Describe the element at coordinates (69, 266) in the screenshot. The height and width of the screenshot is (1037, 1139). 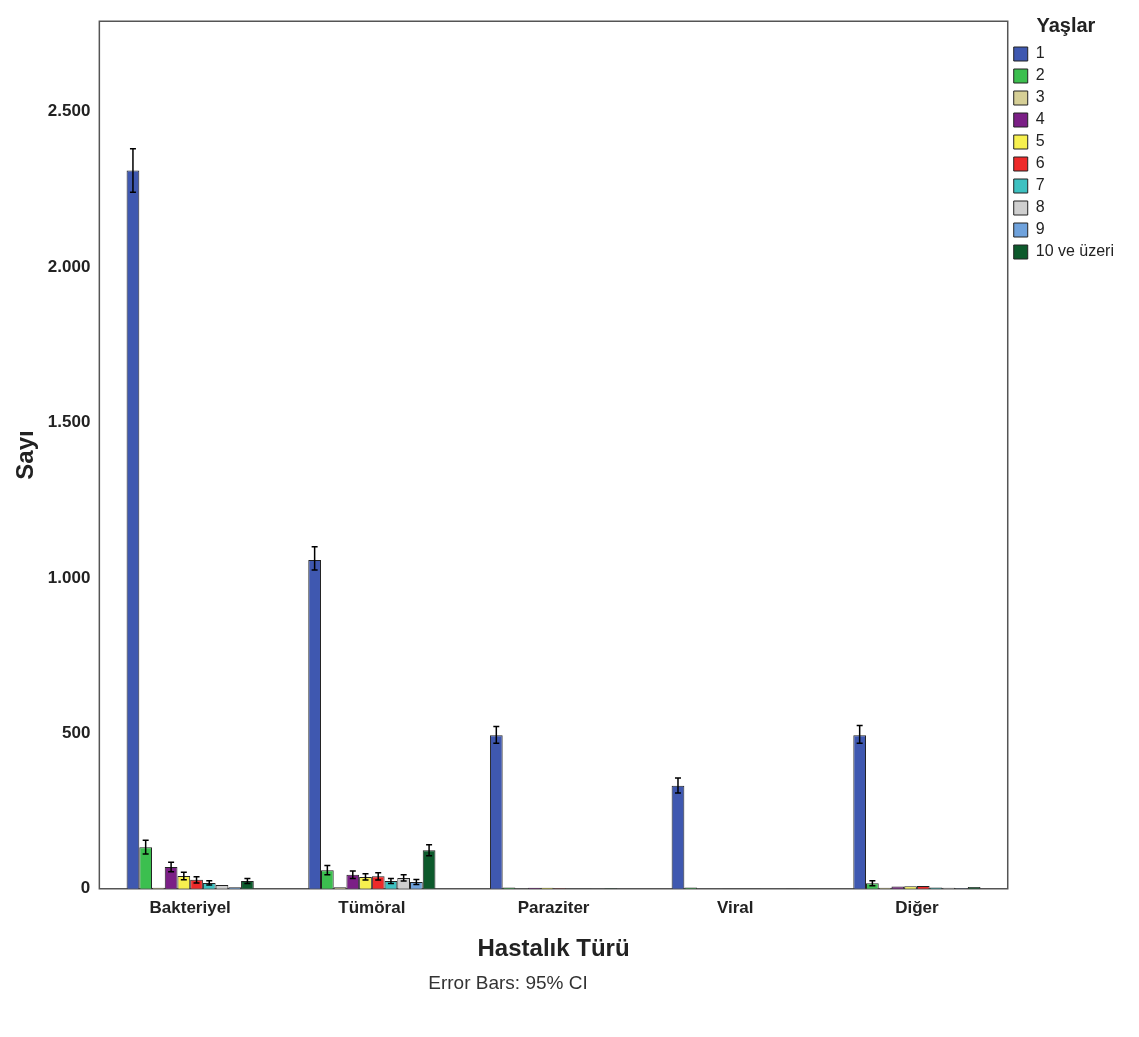
I see `y-tick-label: 2.000` at that location.